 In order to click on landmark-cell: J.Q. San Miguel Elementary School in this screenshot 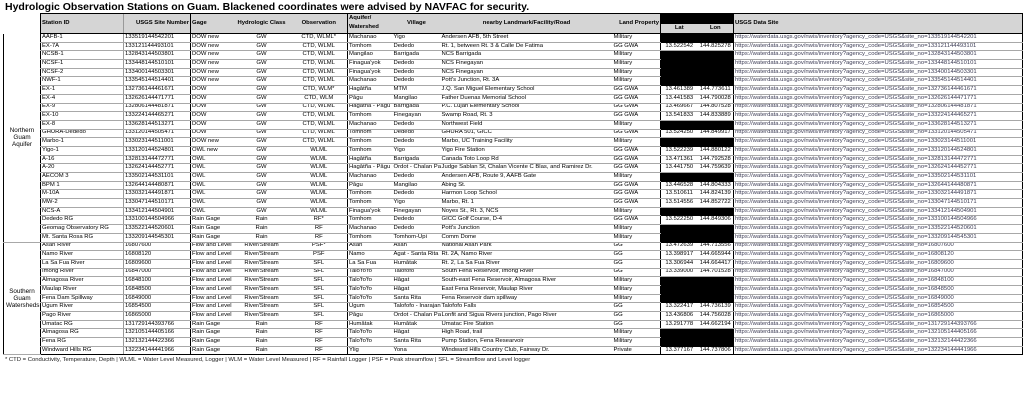, I will do `click(526, 90)`.